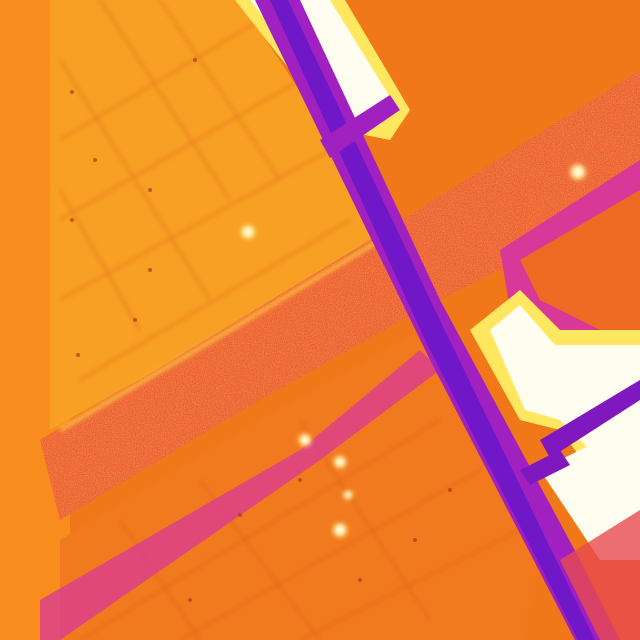  What do you see at coordinates (360, 126) in the screenshot?
I see `cool-crossbar-top` at bounding box center [360, 126].